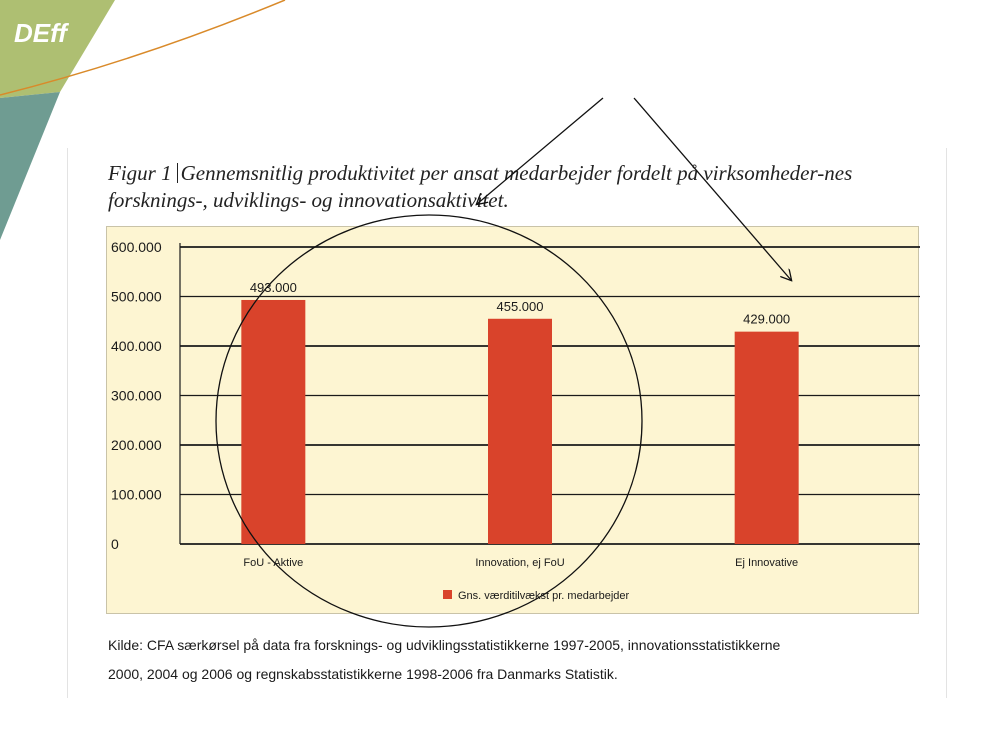 The image size is (1000, 750). What do you see at coordinates (273, 287) in the screenshot?
I see `data-label: 493.000` at bounding box center [273, 287].